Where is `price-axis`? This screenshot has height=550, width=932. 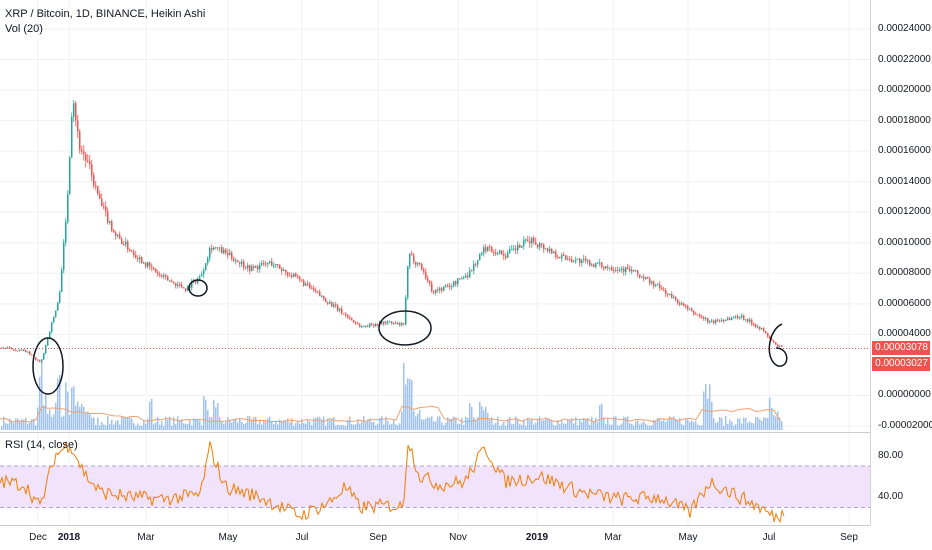 price-axis is located at coordinates (901, 262).